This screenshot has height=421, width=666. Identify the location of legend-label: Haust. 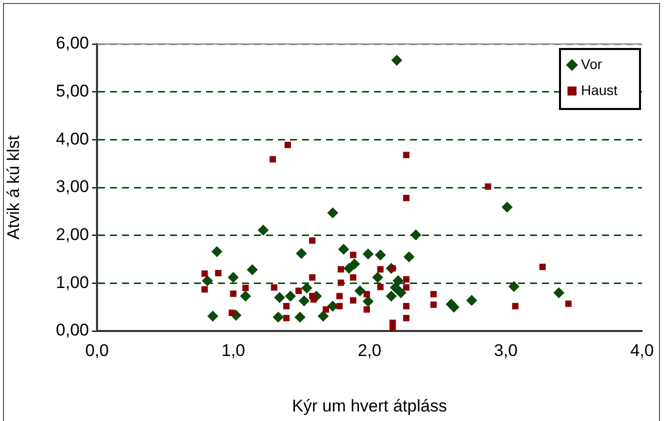
(599, 90).